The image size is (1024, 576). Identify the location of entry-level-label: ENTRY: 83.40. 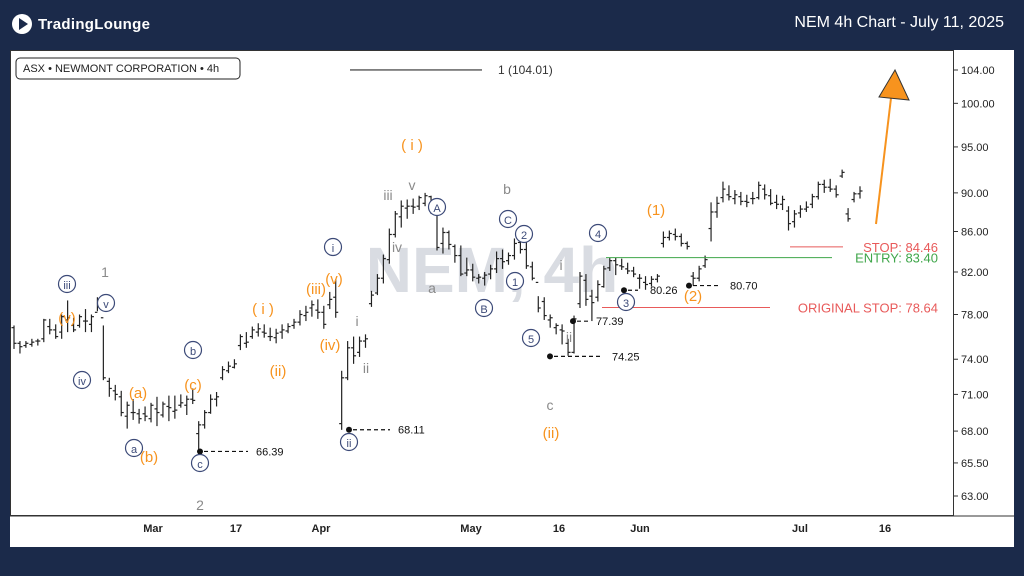
(896, 258).